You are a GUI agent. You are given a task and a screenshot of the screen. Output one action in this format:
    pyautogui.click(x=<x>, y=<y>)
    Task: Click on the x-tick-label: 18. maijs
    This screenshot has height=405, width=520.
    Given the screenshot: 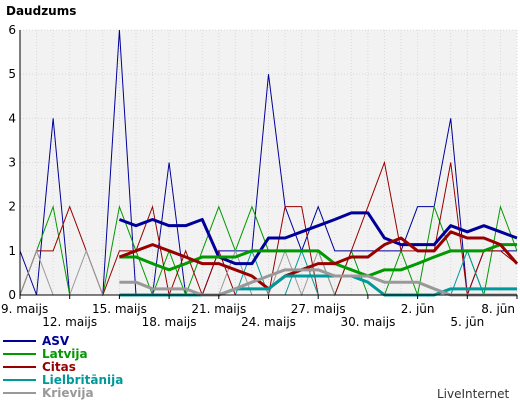 What is the action you would take?
    pyautogui.click(x=169, y=322)
    